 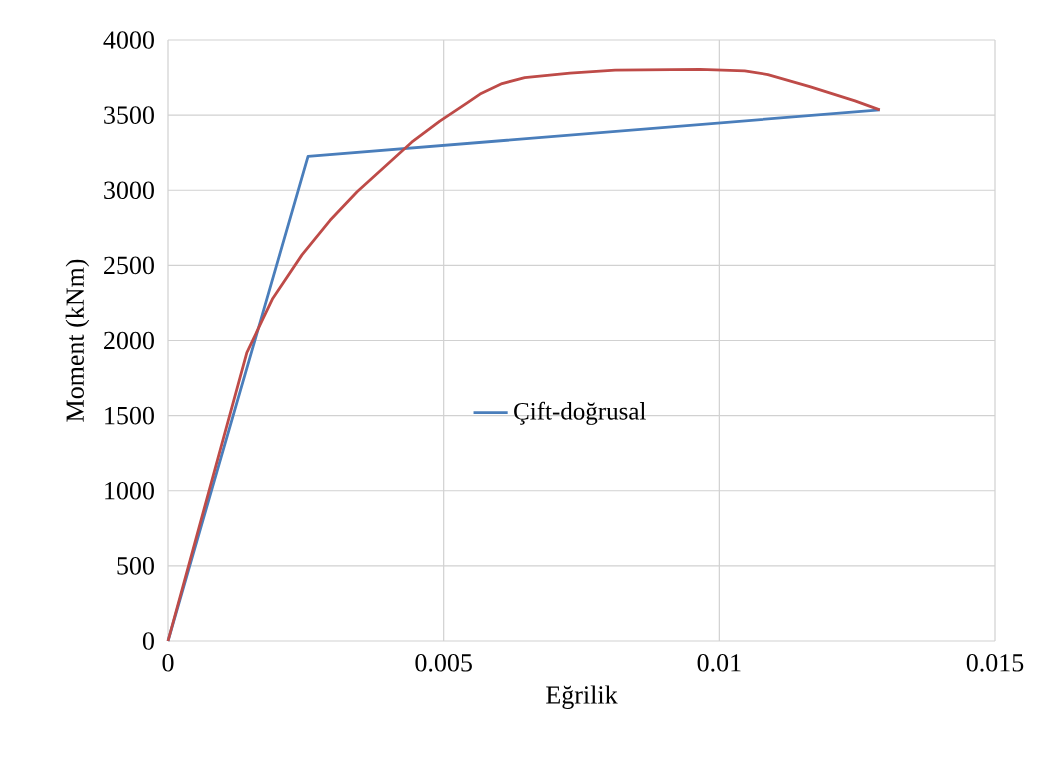 What do you see at coordinates (128, 40) in the screenshot?
I see `y-tick-label: 4000` at bounding box center [128, 40].